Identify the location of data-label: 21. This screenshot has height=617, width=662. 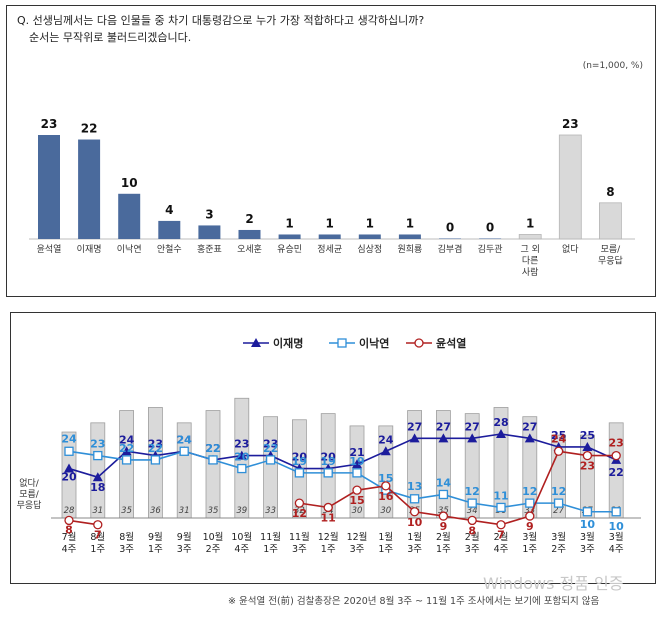
(356, 452).